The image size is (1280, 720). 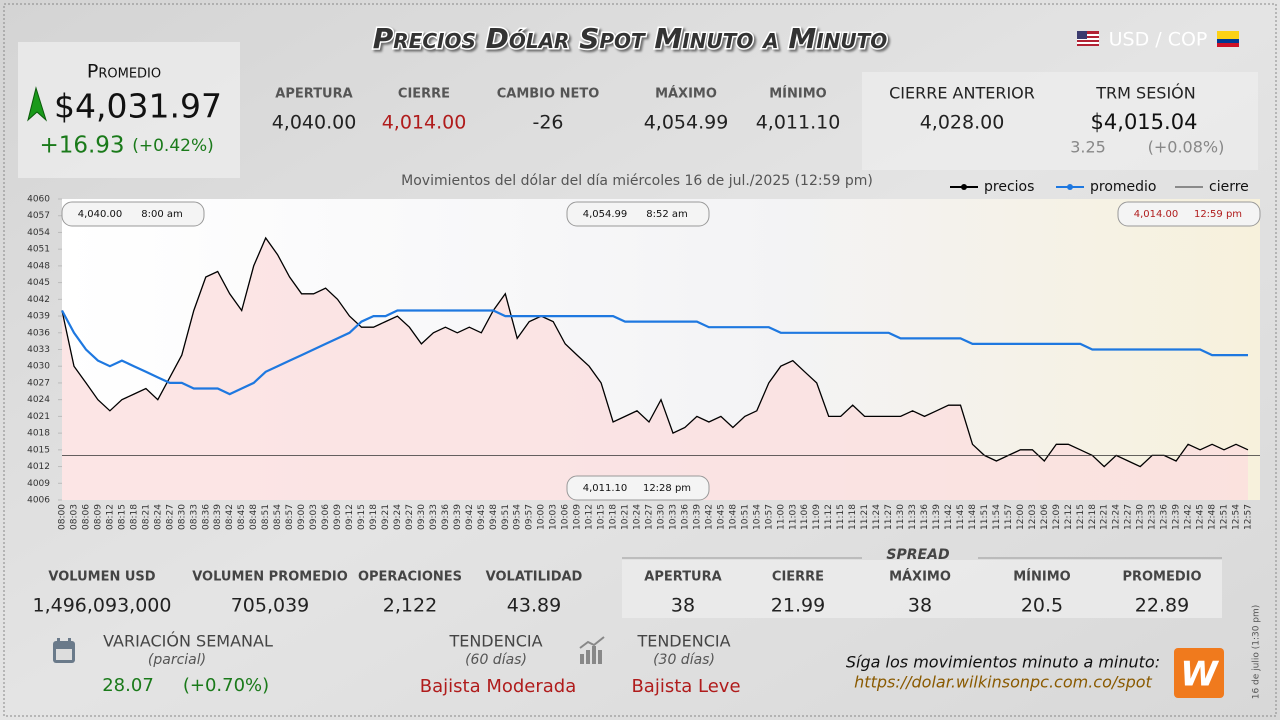 What do you see at coordinates (218, 517) in the screenshot?
I see `x-tick-label: 08:39` at bounding box center [218, 517].